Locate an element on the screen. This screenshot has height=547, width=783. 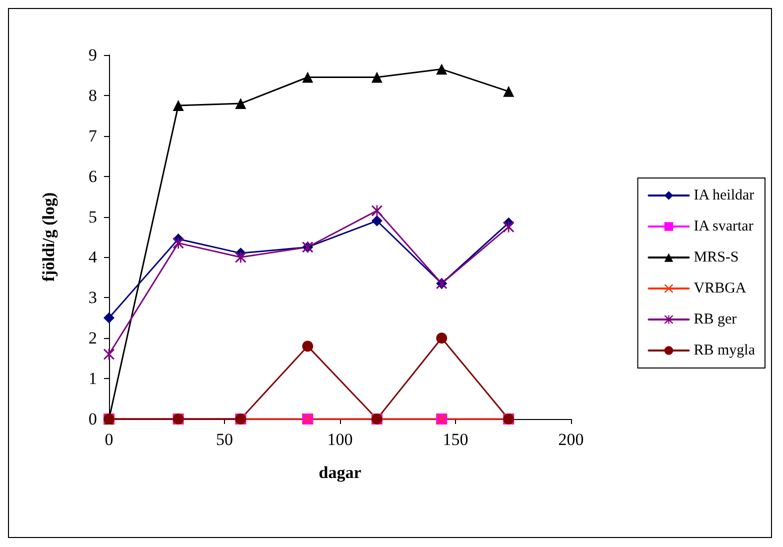
legend-label: IA heildar is located at coordinates (724, 196).